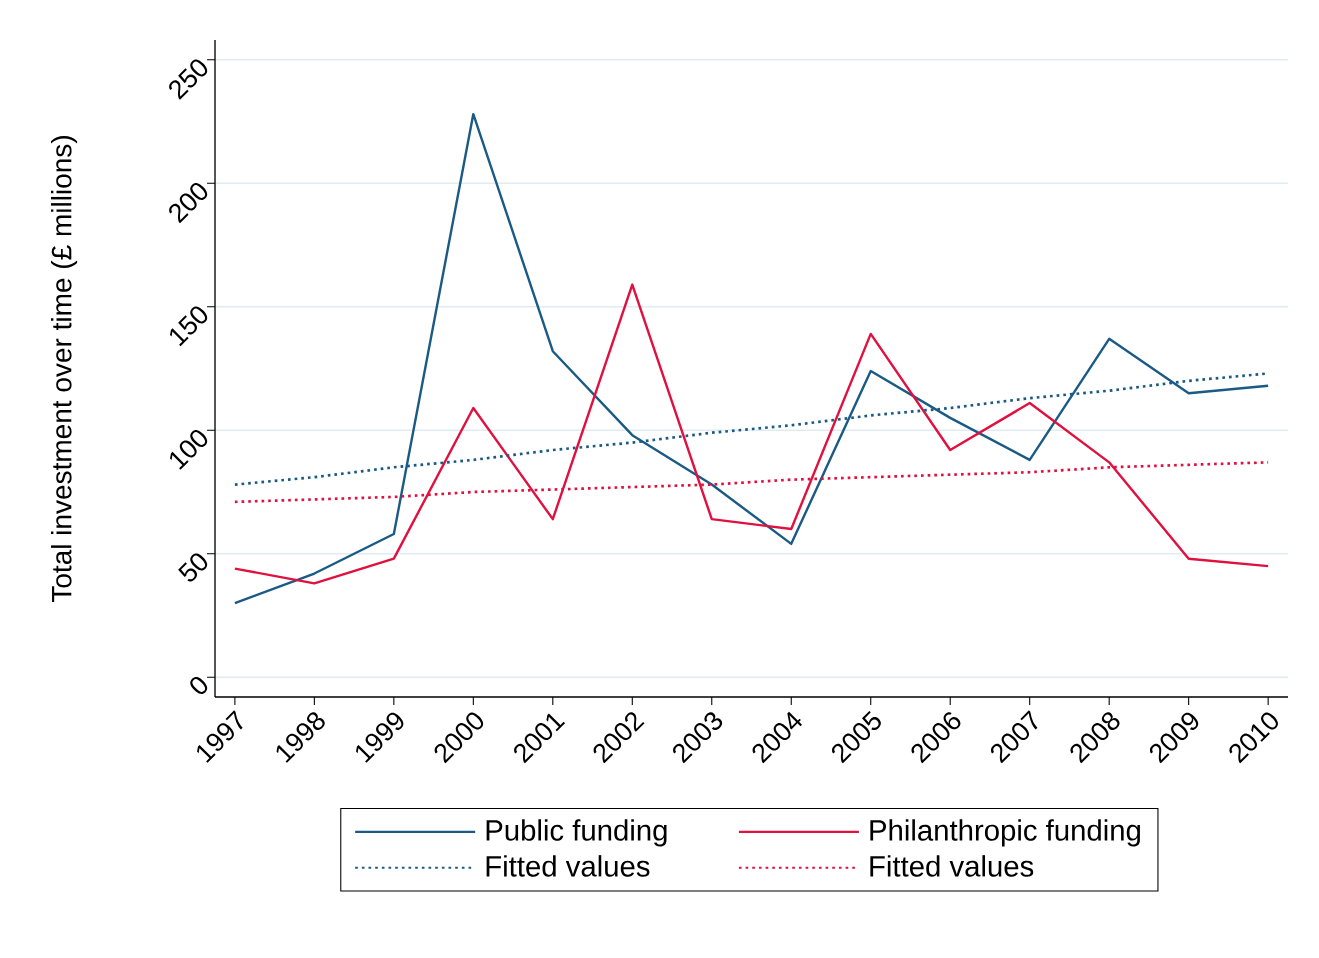 The height and width of the screenshot is (958, 1319). I want to click on y-tick-label: 50, so click(193, 567).